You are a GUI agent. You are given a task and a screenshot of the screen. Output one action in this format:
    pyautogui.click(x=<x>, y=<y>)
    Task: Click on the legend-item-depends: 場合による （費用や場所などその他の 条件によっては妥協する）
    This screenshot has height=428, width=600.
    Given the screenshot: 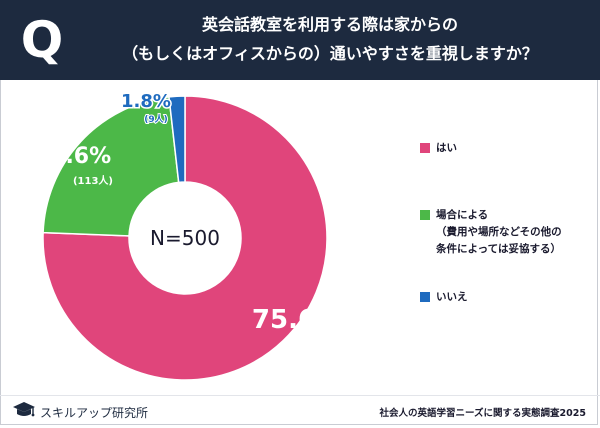 What is the action you would take?
    pyautogui.click(x=491, y=232)
    